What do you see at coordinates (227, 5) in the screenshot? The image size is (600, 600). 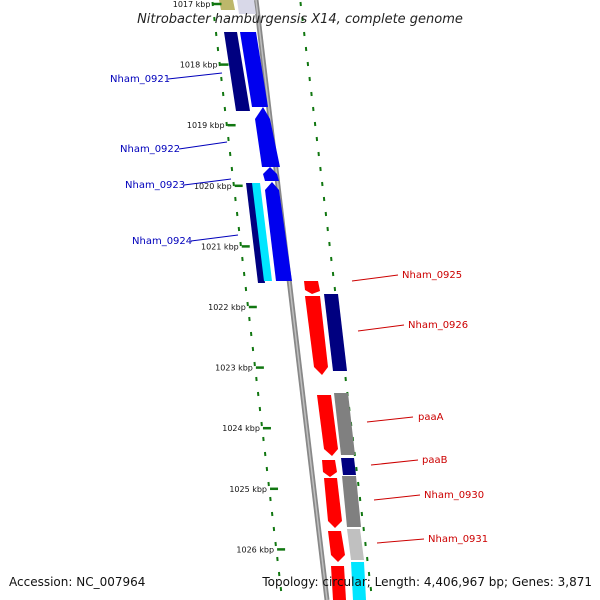 I see `feature-olive-top` at bounding box center [227, 5].